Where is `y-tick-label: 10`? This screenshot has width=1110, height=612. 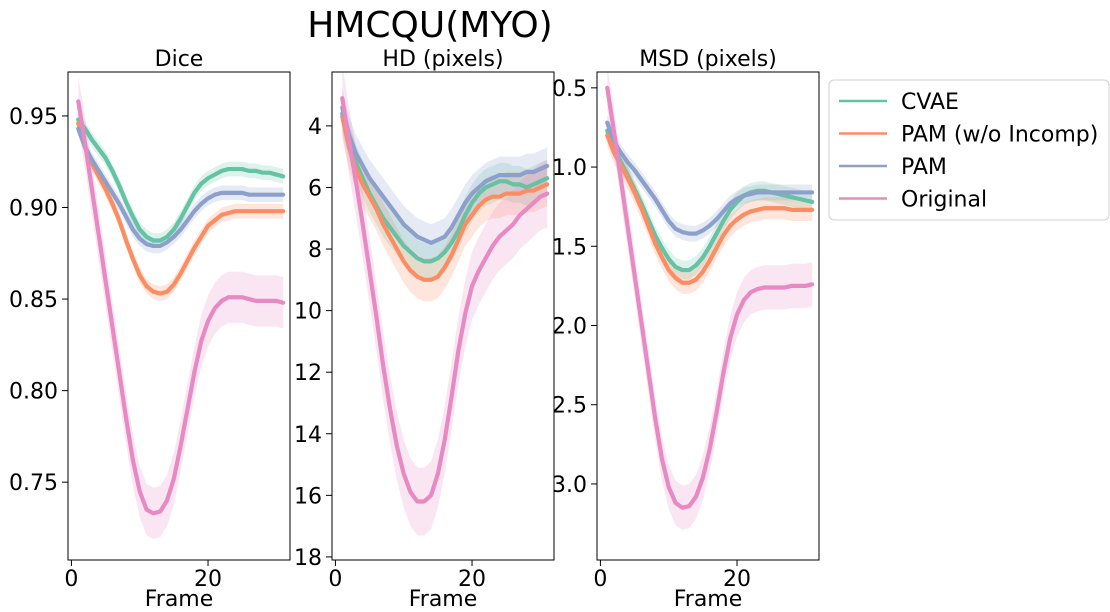
y-tick-label: 10 is located at coordinates (308, 312).